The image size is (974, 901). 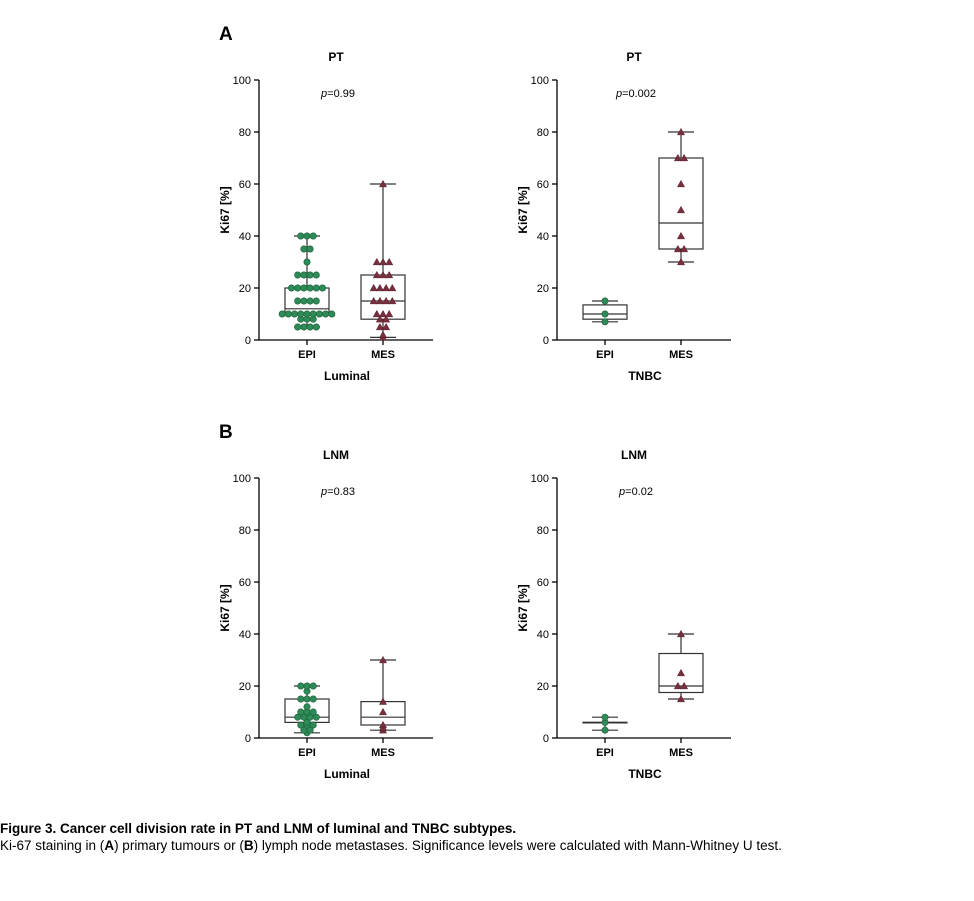 What do you see at coordinates (248, 845) in the screenshot?
I see `caption-bold-b: B` at bounding box center [248, 845].